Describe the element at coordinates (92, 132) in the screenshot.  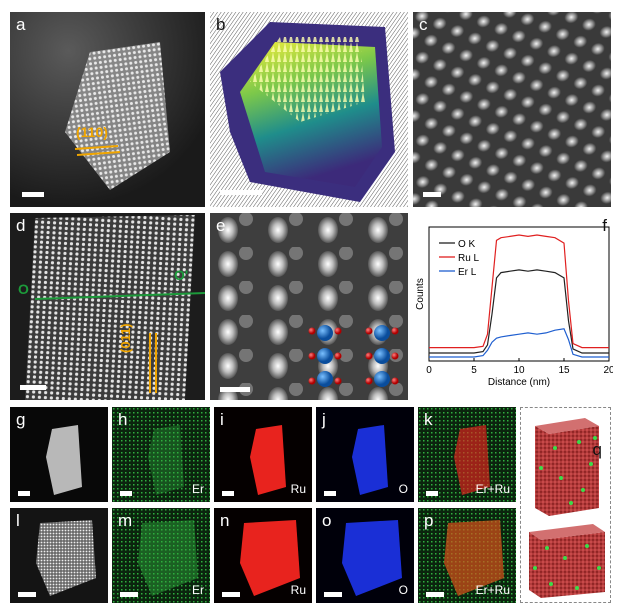
I see `plane-label: (110)` at that location.